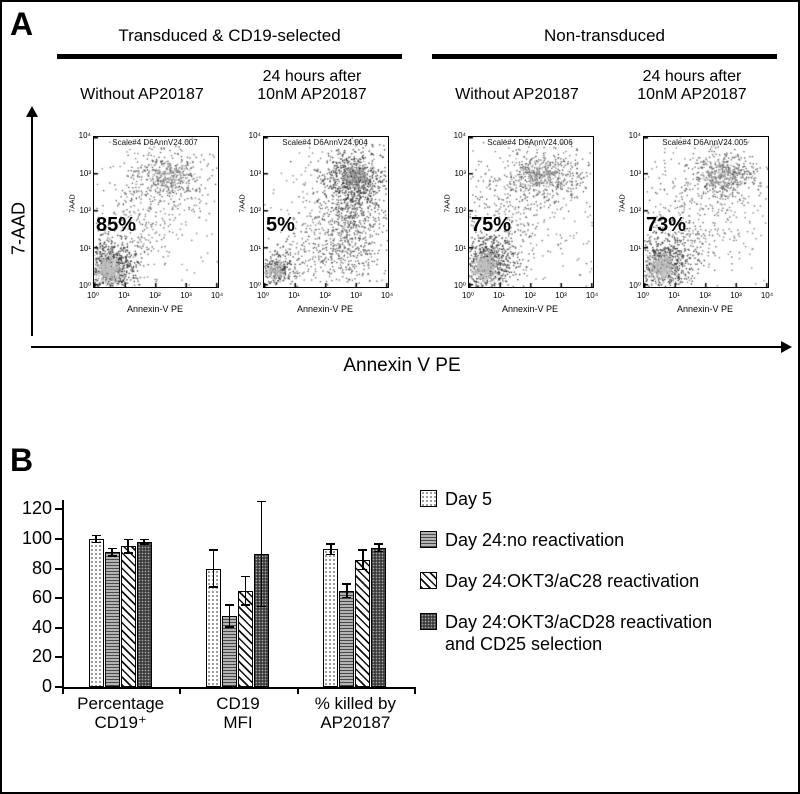 The image size is (800, 794). I want to click on x-category-label-line: MFI, so click(238, 722).